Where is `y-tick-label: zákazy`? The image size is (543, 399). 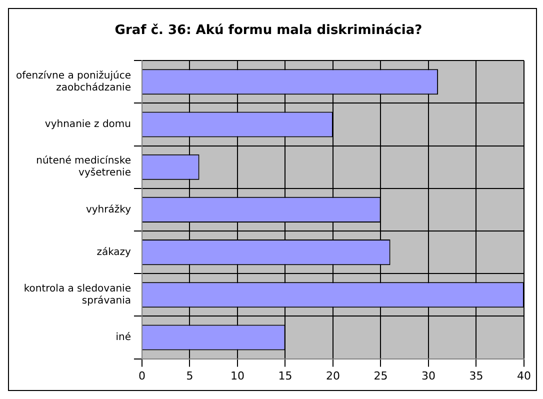 y-tick-label: zákazy is located at coordinates (114, 252).